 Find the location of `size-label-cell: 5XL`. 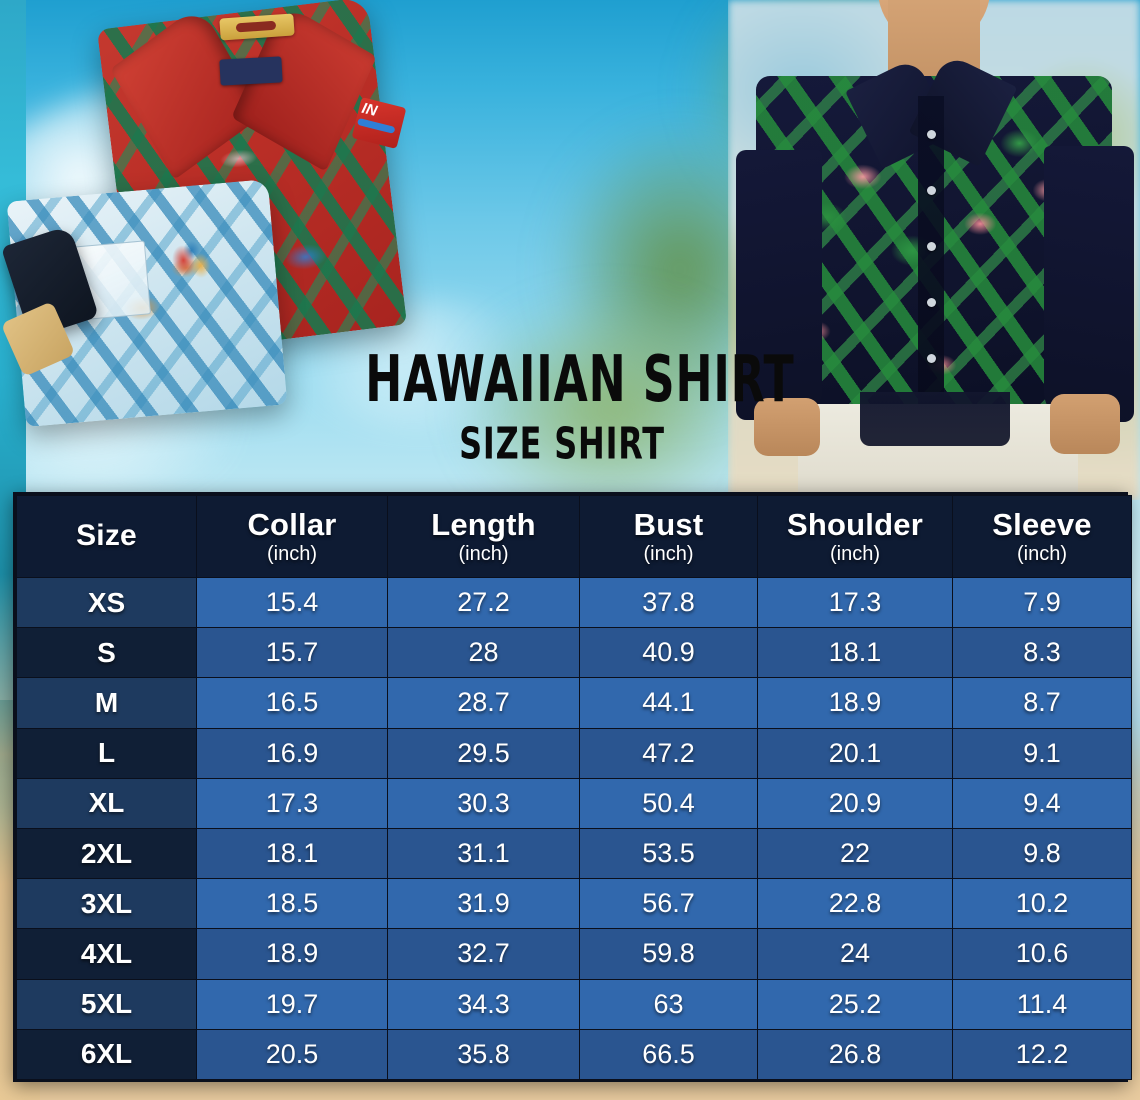

size-label-cell: 5XL is located at coordinates (106, 1004).